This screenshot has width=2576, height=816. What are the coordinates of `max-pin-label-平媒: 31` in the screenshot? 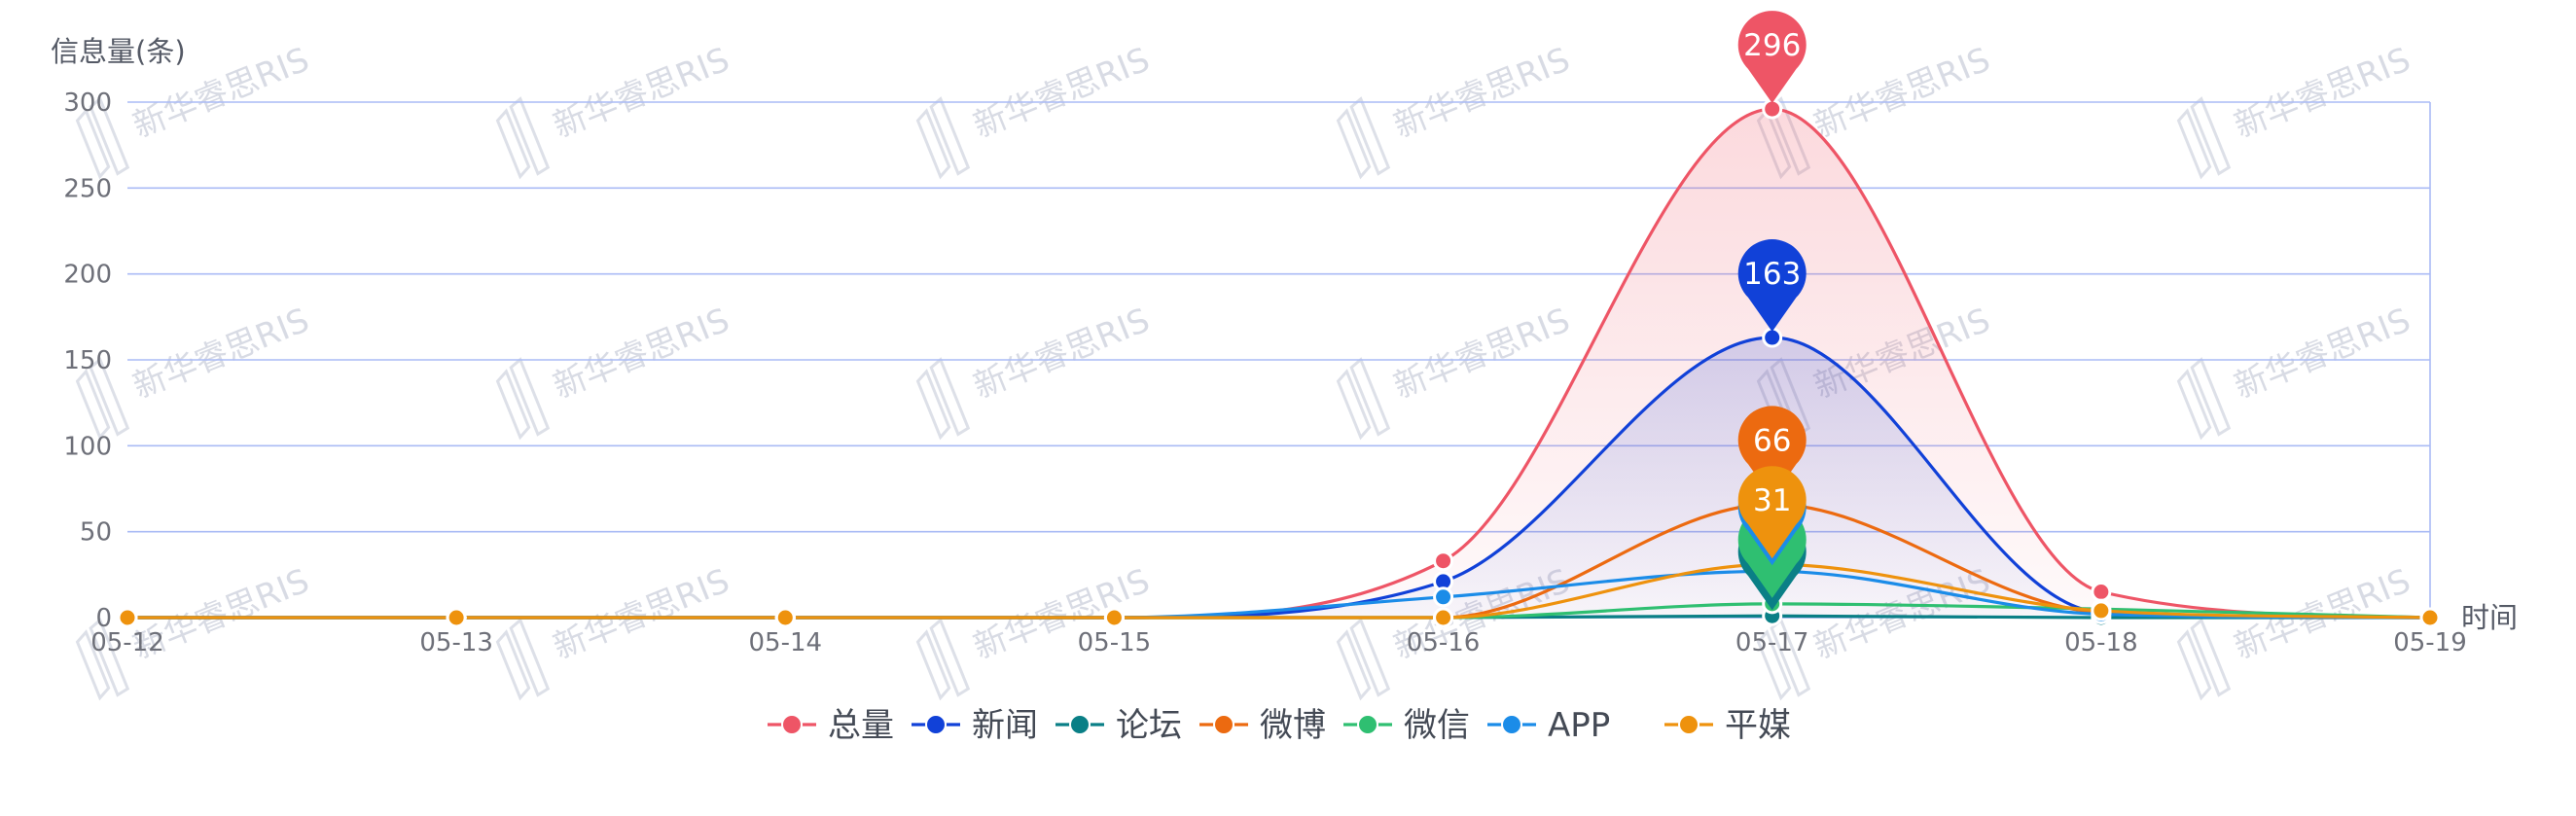 It's located at (1772, 500).